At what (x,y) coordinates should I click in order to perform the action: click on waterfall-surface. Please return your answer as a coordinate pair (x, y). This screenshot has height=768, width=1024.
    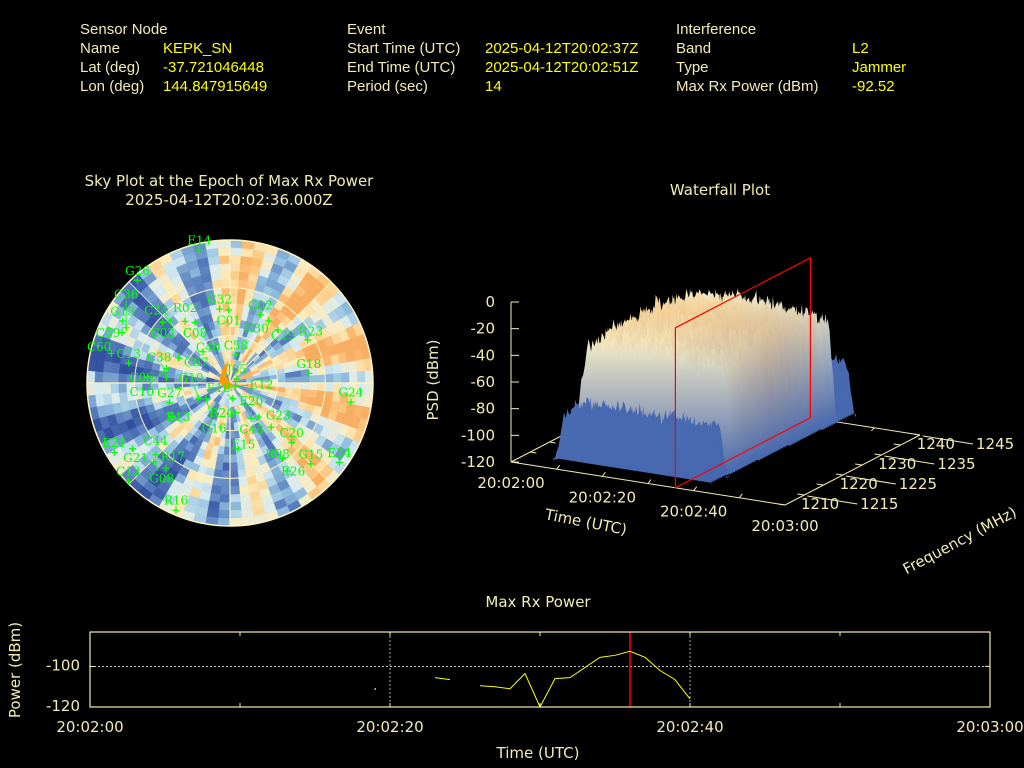
    Looking at the image, I should click on (705, 387).